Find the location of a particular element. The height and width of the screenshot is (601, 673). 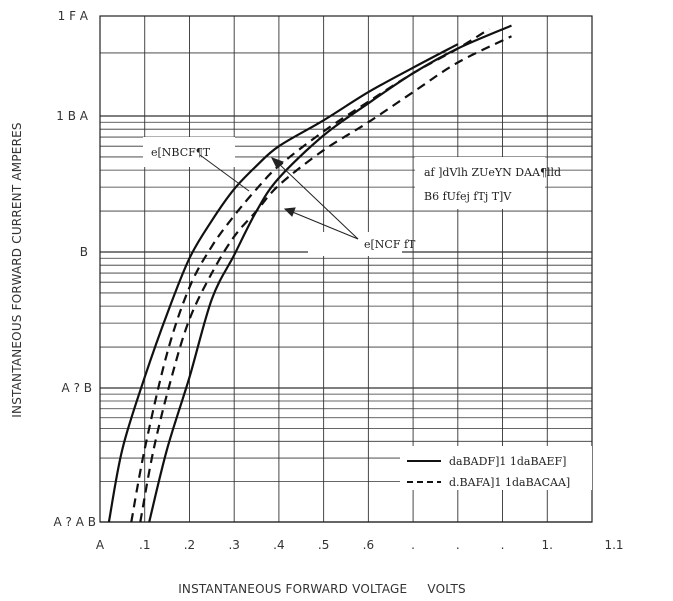

x-tick-label: A is located at coordinates (100, 545).